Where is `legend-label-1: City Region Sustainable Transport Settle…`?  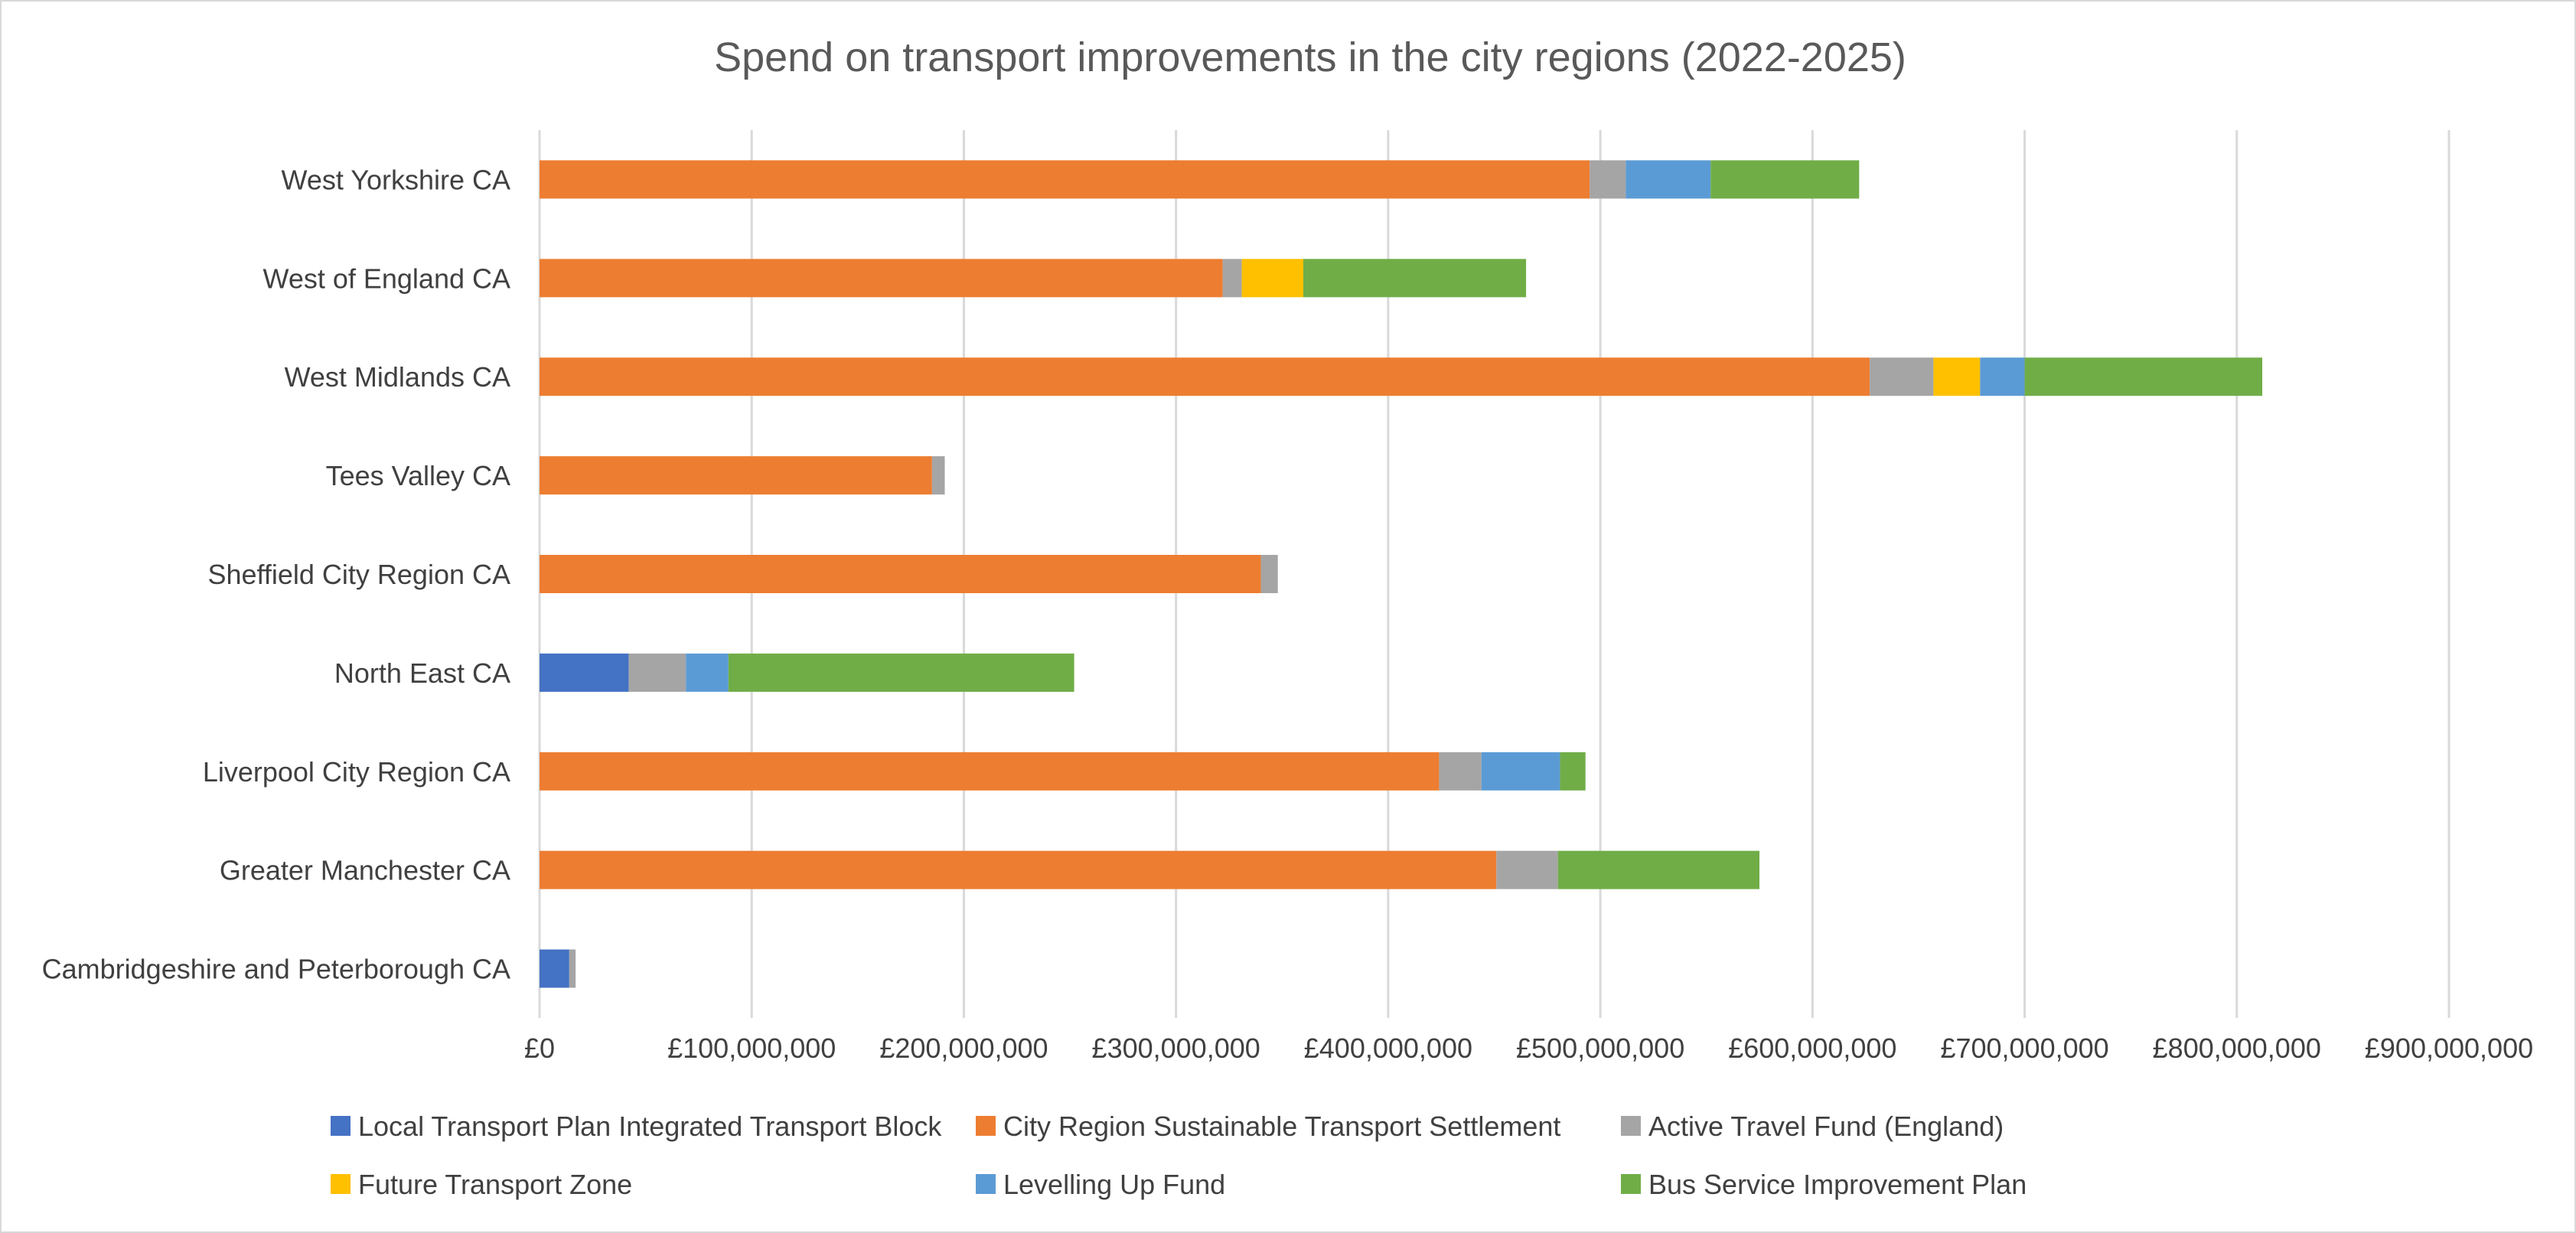 legend-label-1: City Region Sustainable Transport Settle… is located at coordinates (1281, 1127).